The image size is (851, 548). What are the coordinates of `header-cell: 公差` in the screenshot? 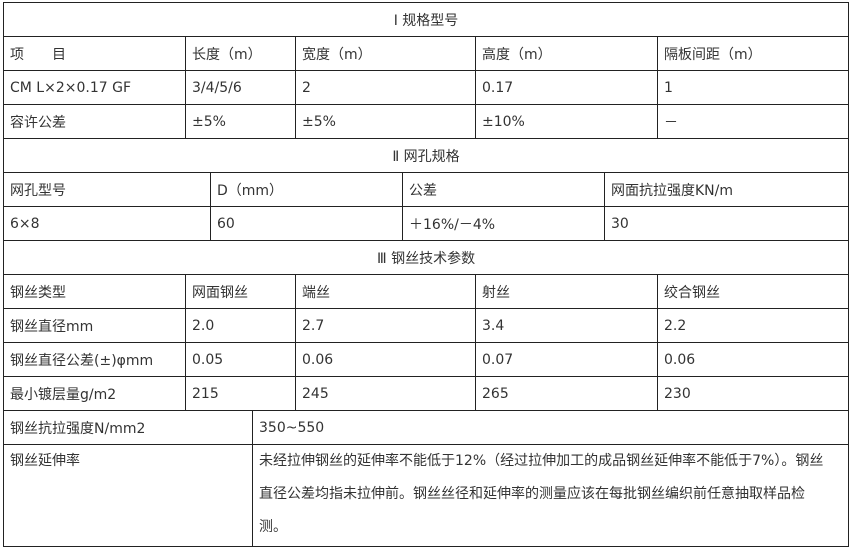 It's located at (503, 189).